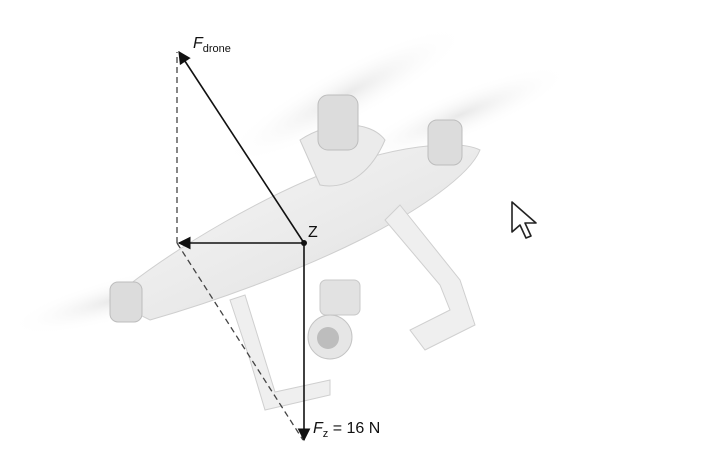 This screenshot has width=716, height=469. What do you see at coordinates (445, 142) in the screenshot?
I see `motor-right` at bounding box center [445, 142].